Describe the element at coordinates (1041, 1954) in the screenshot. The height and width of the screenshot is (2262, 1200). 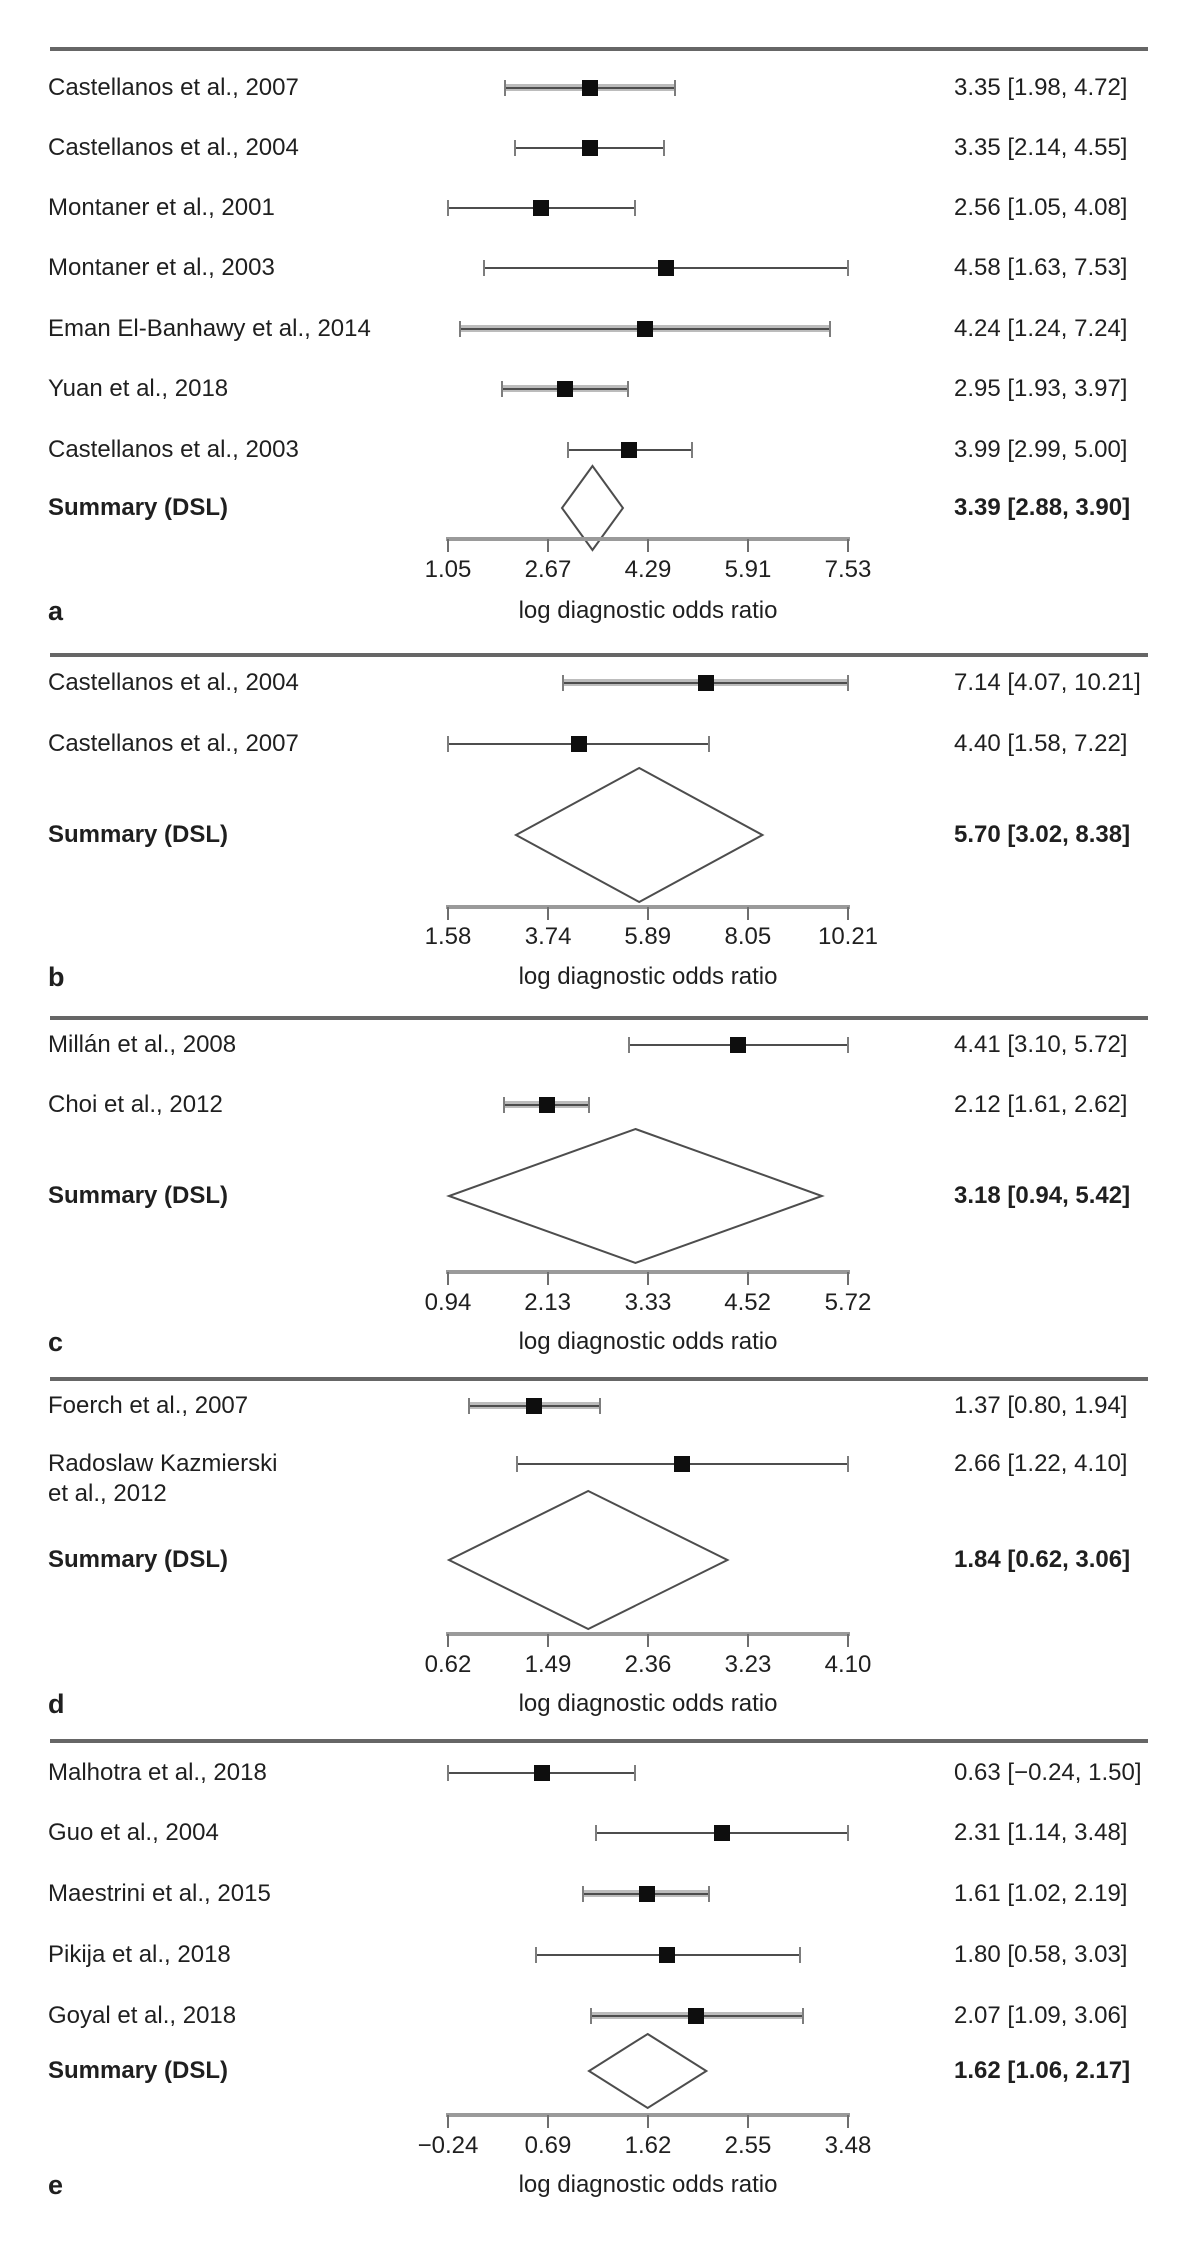
I see `study-value: 1.80 [0.58, 3.03]` at that location.